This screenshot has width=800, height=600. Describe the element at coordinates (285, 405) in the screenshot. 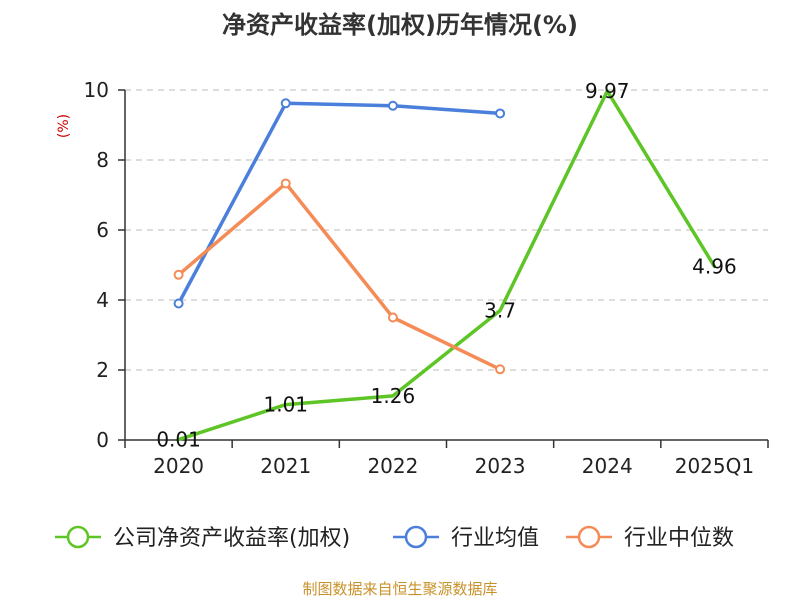

I see `data-label: 1.01` at that location.